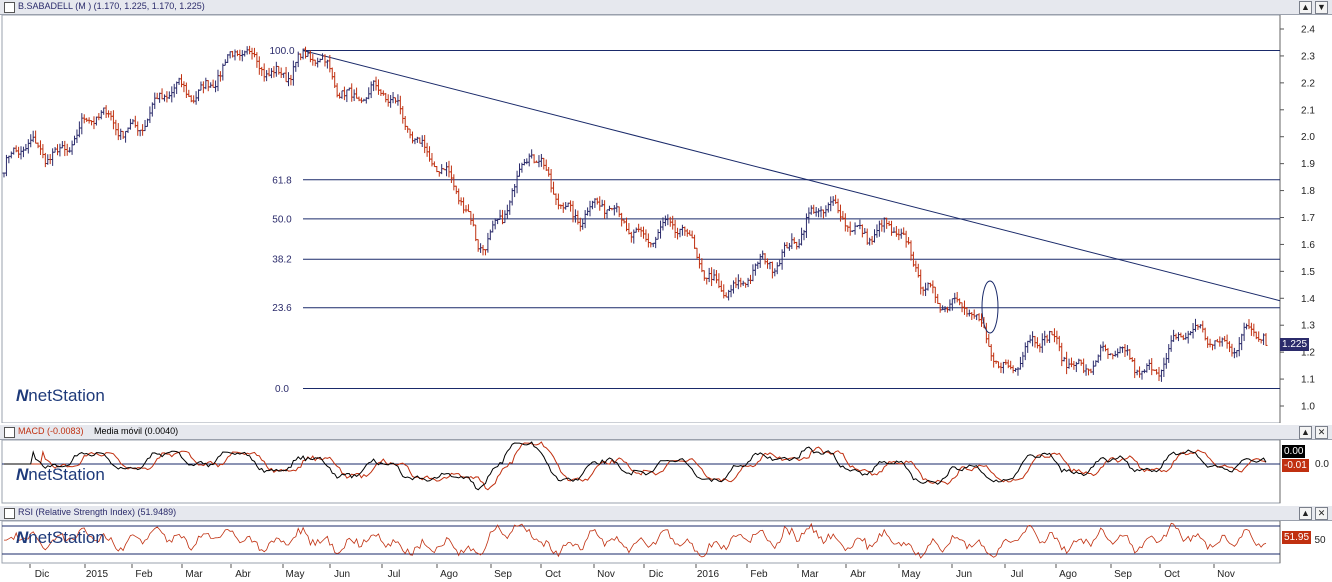 This screenshot has height=582, width=1332. I want to click on fib-label: 100.0, so click(281, 51).